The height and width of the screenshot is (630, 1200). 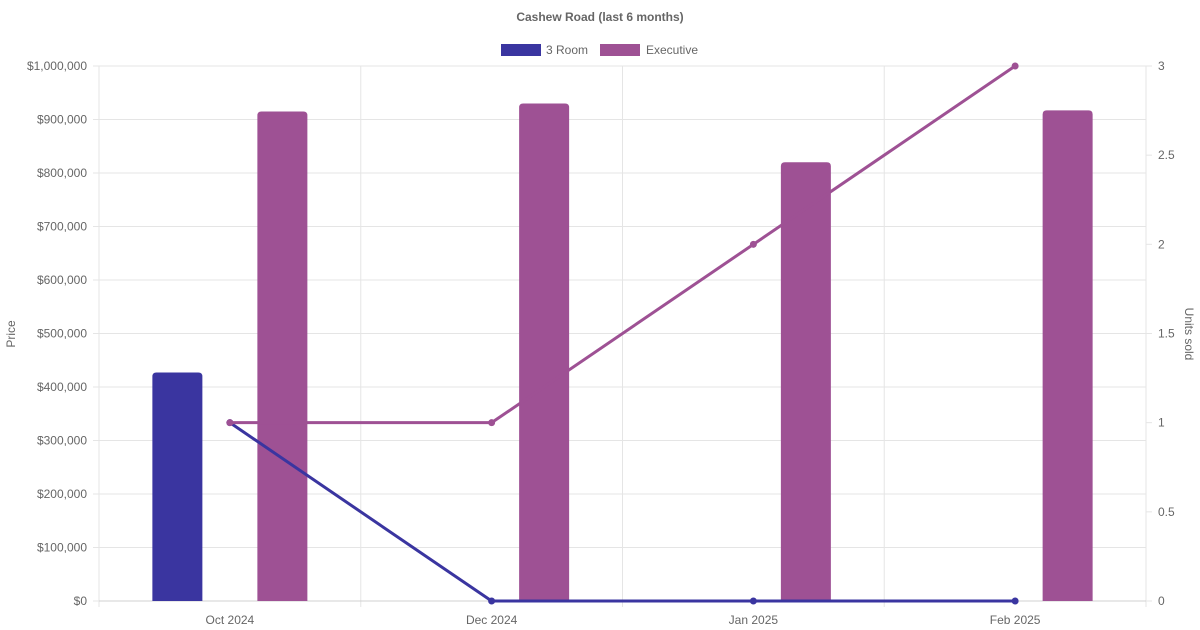 I want to click on y-left-tick-label: $900,000, so click(x=62, y=120).